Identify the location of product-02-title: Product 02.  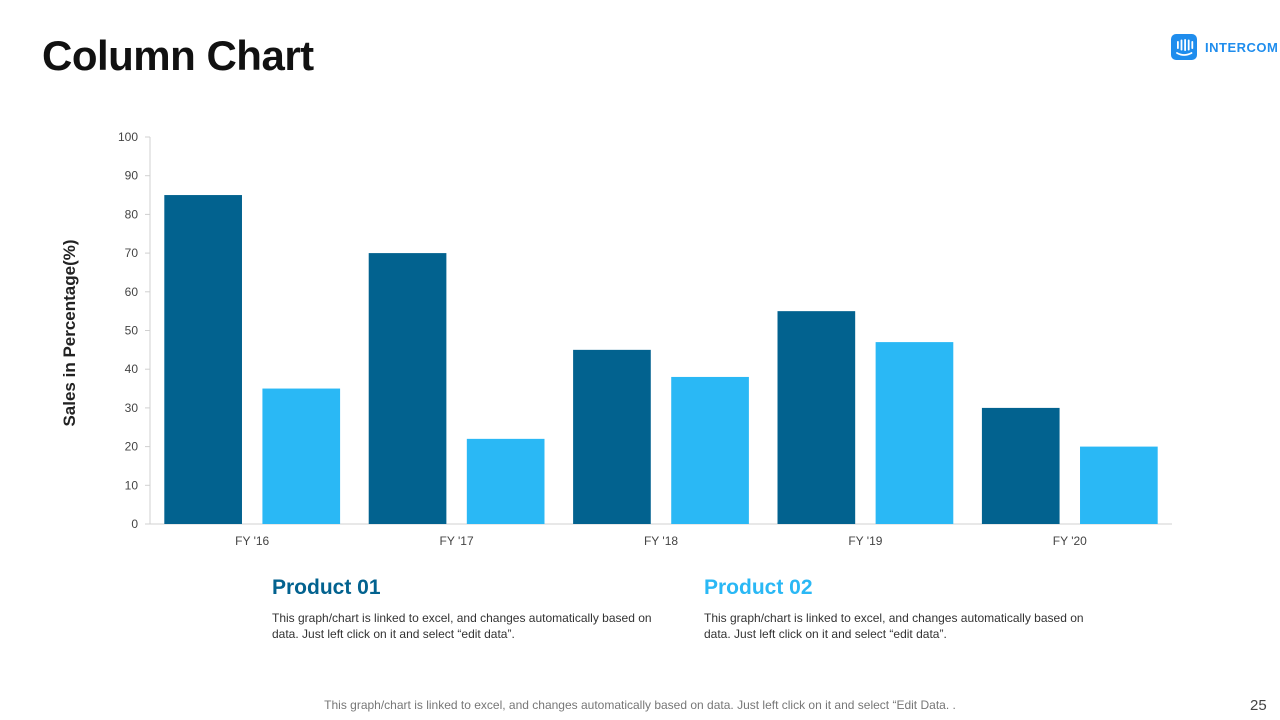
(758, 587).